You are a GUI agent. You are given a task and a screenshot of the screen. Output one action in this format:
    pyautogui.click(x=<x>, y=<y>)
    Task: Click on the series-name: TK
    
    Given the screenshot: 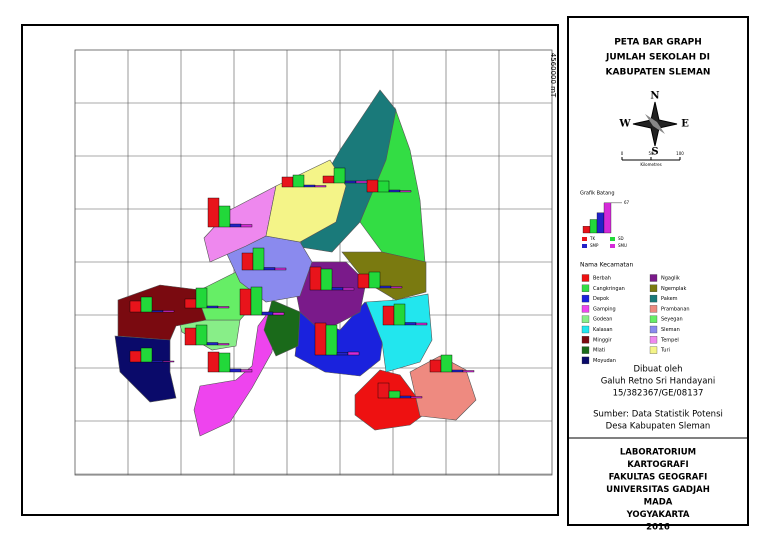 What is the action you would take?
    pyautogui.click(x=592, y=238)
    